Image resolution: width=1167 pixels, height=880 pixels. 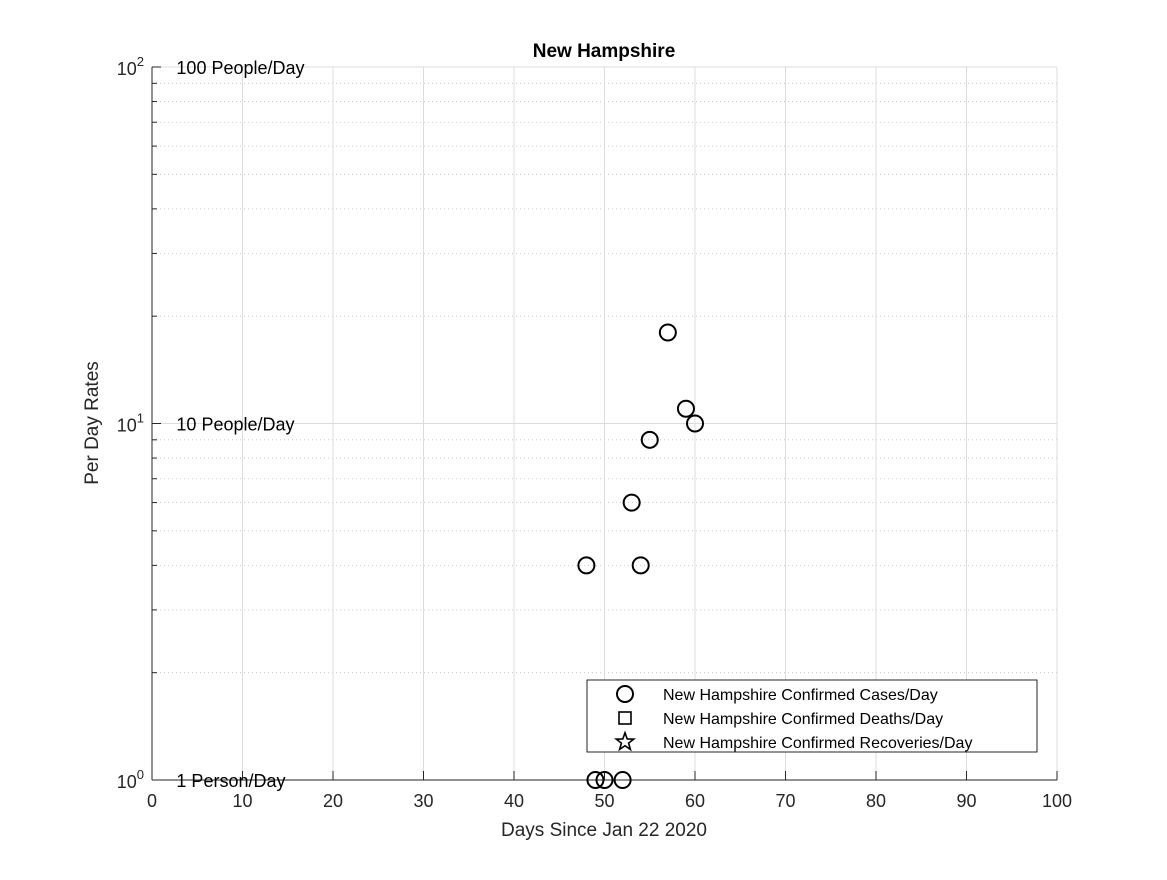 I want to click on x-tick-label: 0, so click(x=152, y=801).